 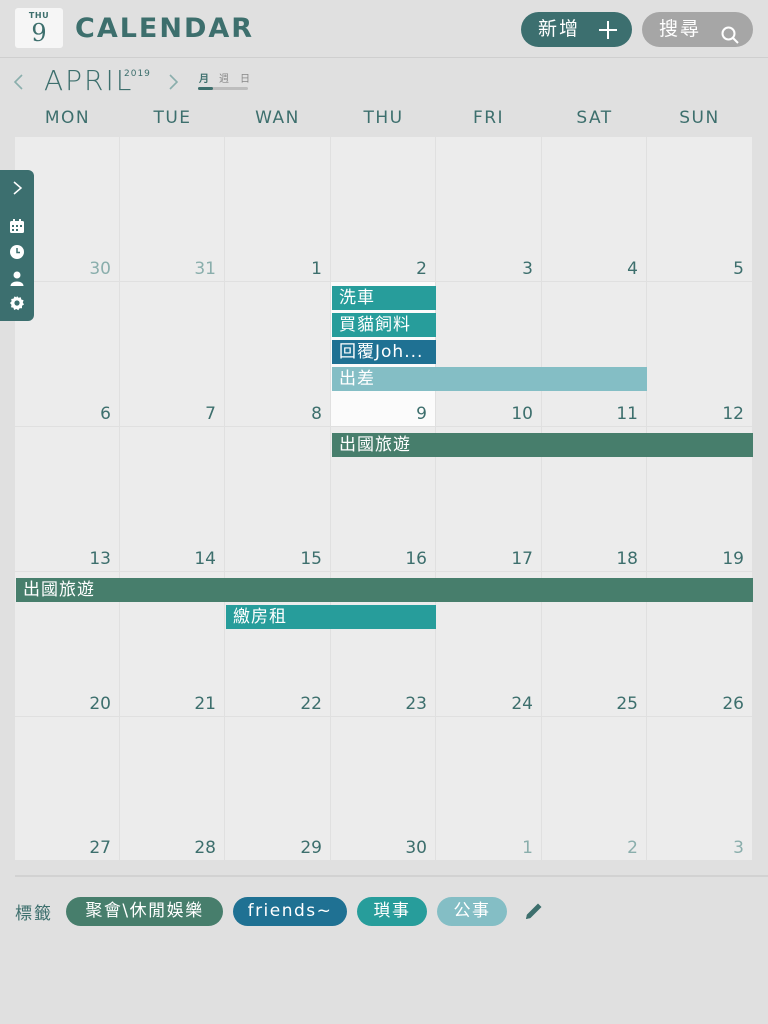 What do you see at coordinates (421, 414) in the screenshot?
I see `day-number: 9` at bounding box center [421, 414].